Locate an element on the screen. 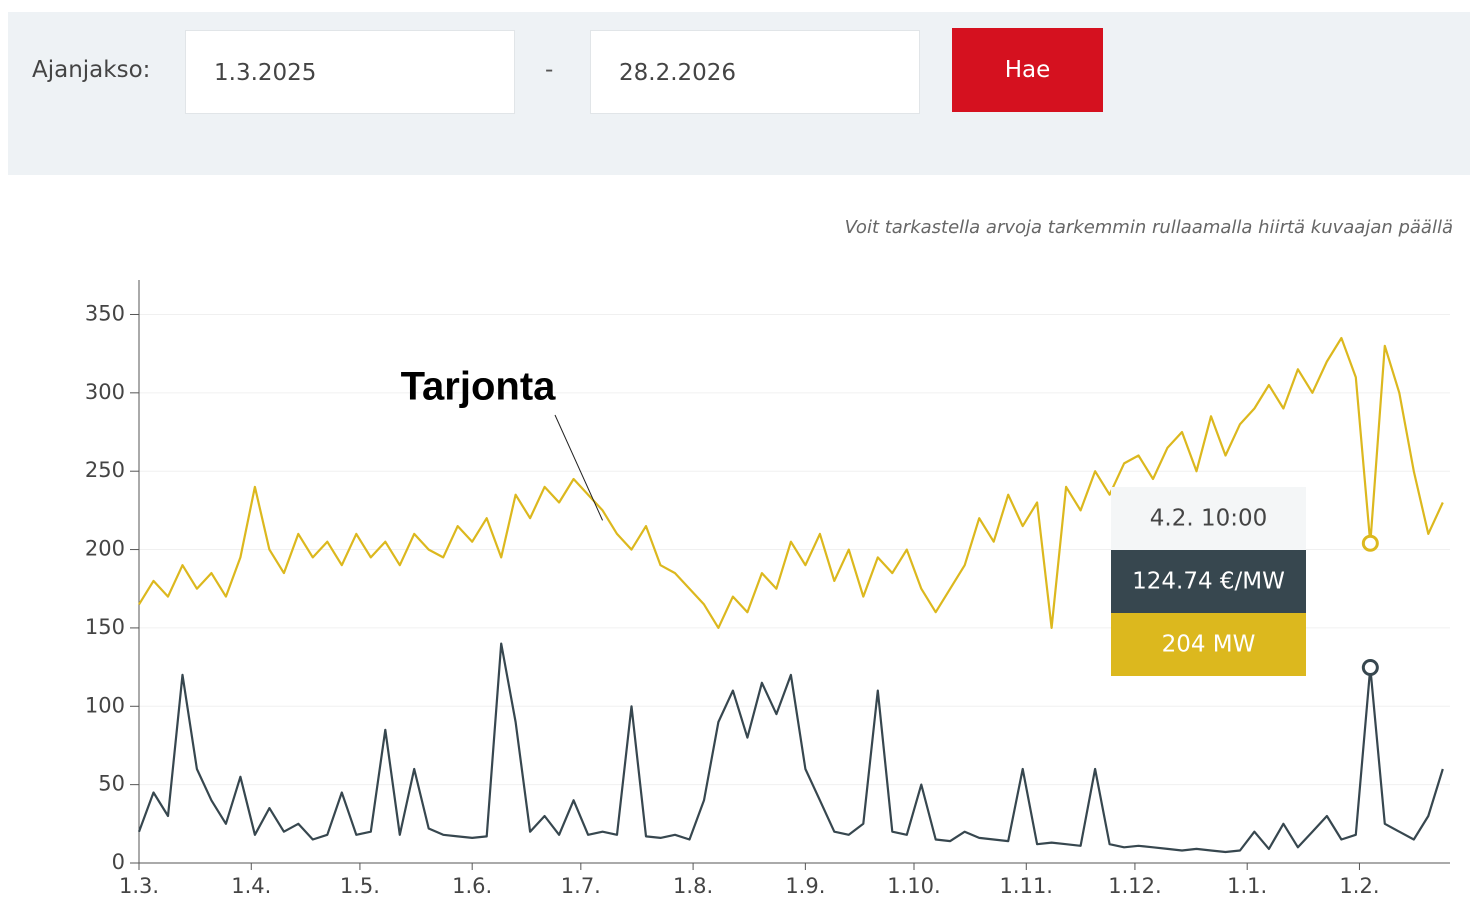  end-date-input: 28.2.2026 is located at coordinates (755, 72).